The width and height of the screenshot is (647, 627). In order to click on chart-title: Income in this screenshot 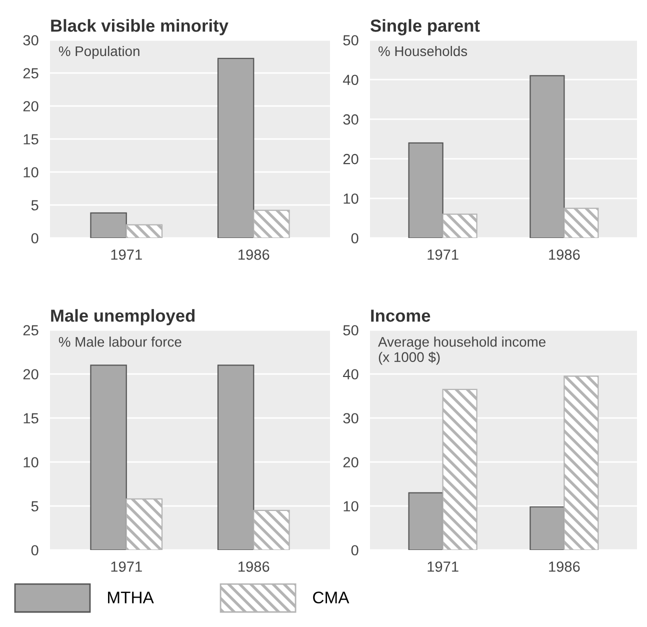, I will do `click(400, 316)`.